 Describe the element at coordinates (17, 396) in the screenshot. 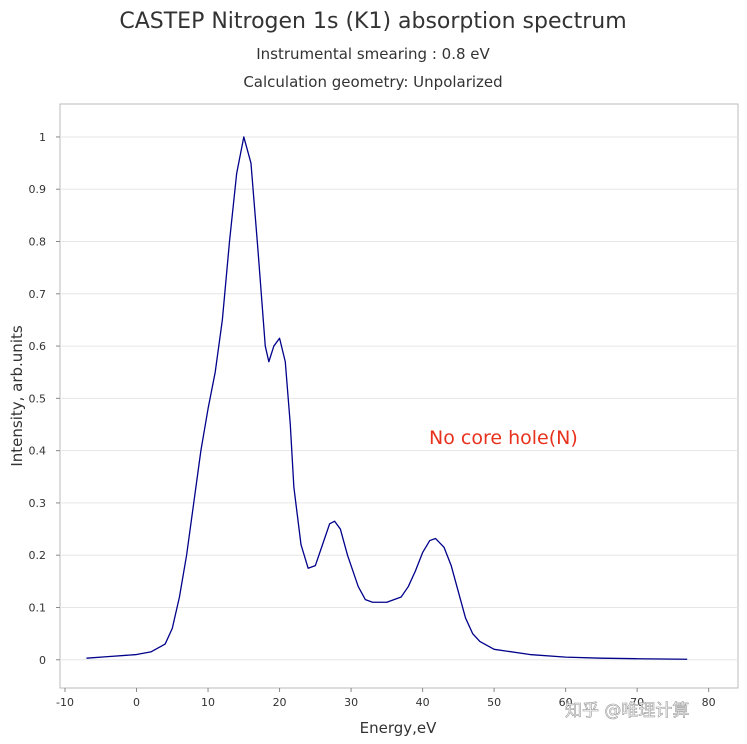

I see `y-axis-label: Intensity, arb.units` at that location.